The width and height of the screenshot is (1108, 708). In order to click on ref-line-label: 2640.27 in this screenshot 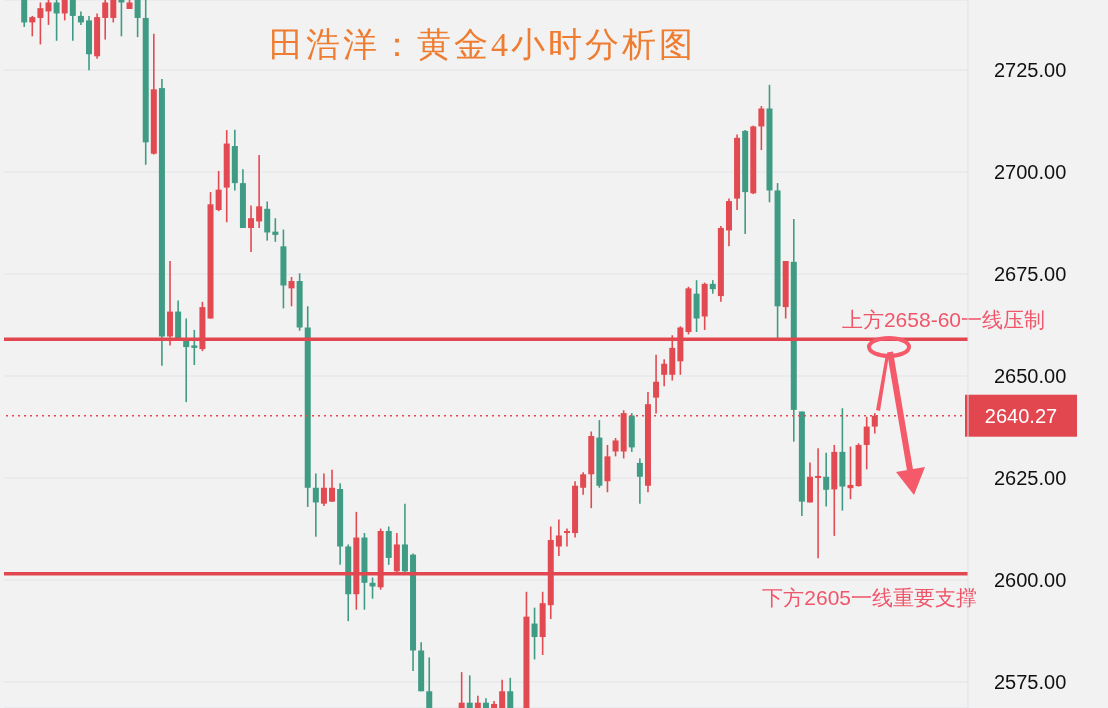, I will do `click(1021, 415)`.